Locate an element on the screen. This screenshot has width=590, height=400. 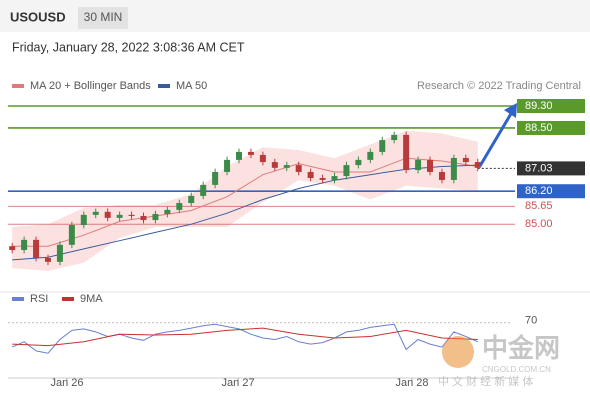
watermark: 中金网 CNGOLD.COM.CN 中 文 财 经 新 媒 体 is located at coordinates (499, 360).